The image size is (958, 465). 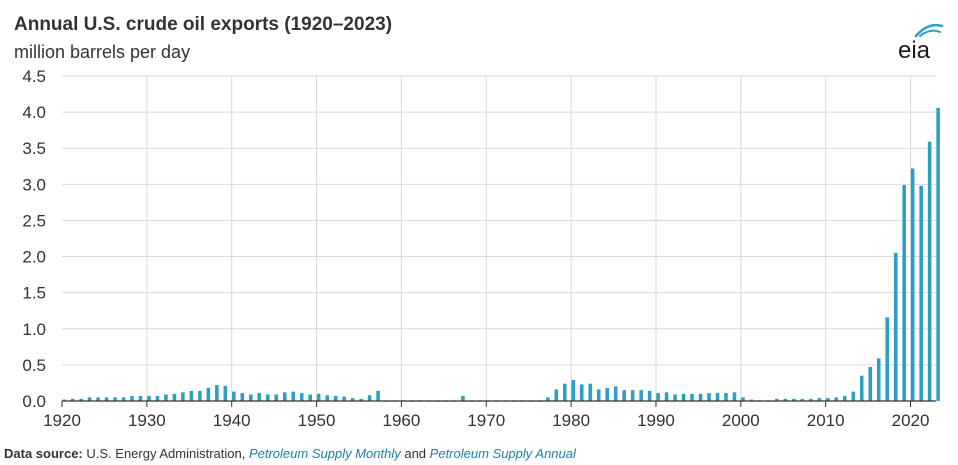 I want to click on x-tick-label: 2010, so click(x=826, y=420).